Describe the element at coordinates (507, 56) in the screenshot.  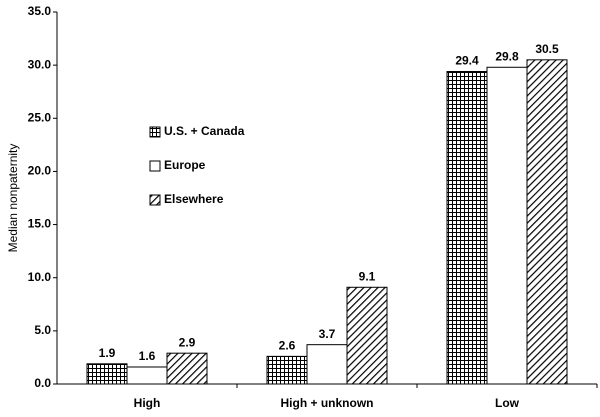
I see `value-label: 29.8` at that location.